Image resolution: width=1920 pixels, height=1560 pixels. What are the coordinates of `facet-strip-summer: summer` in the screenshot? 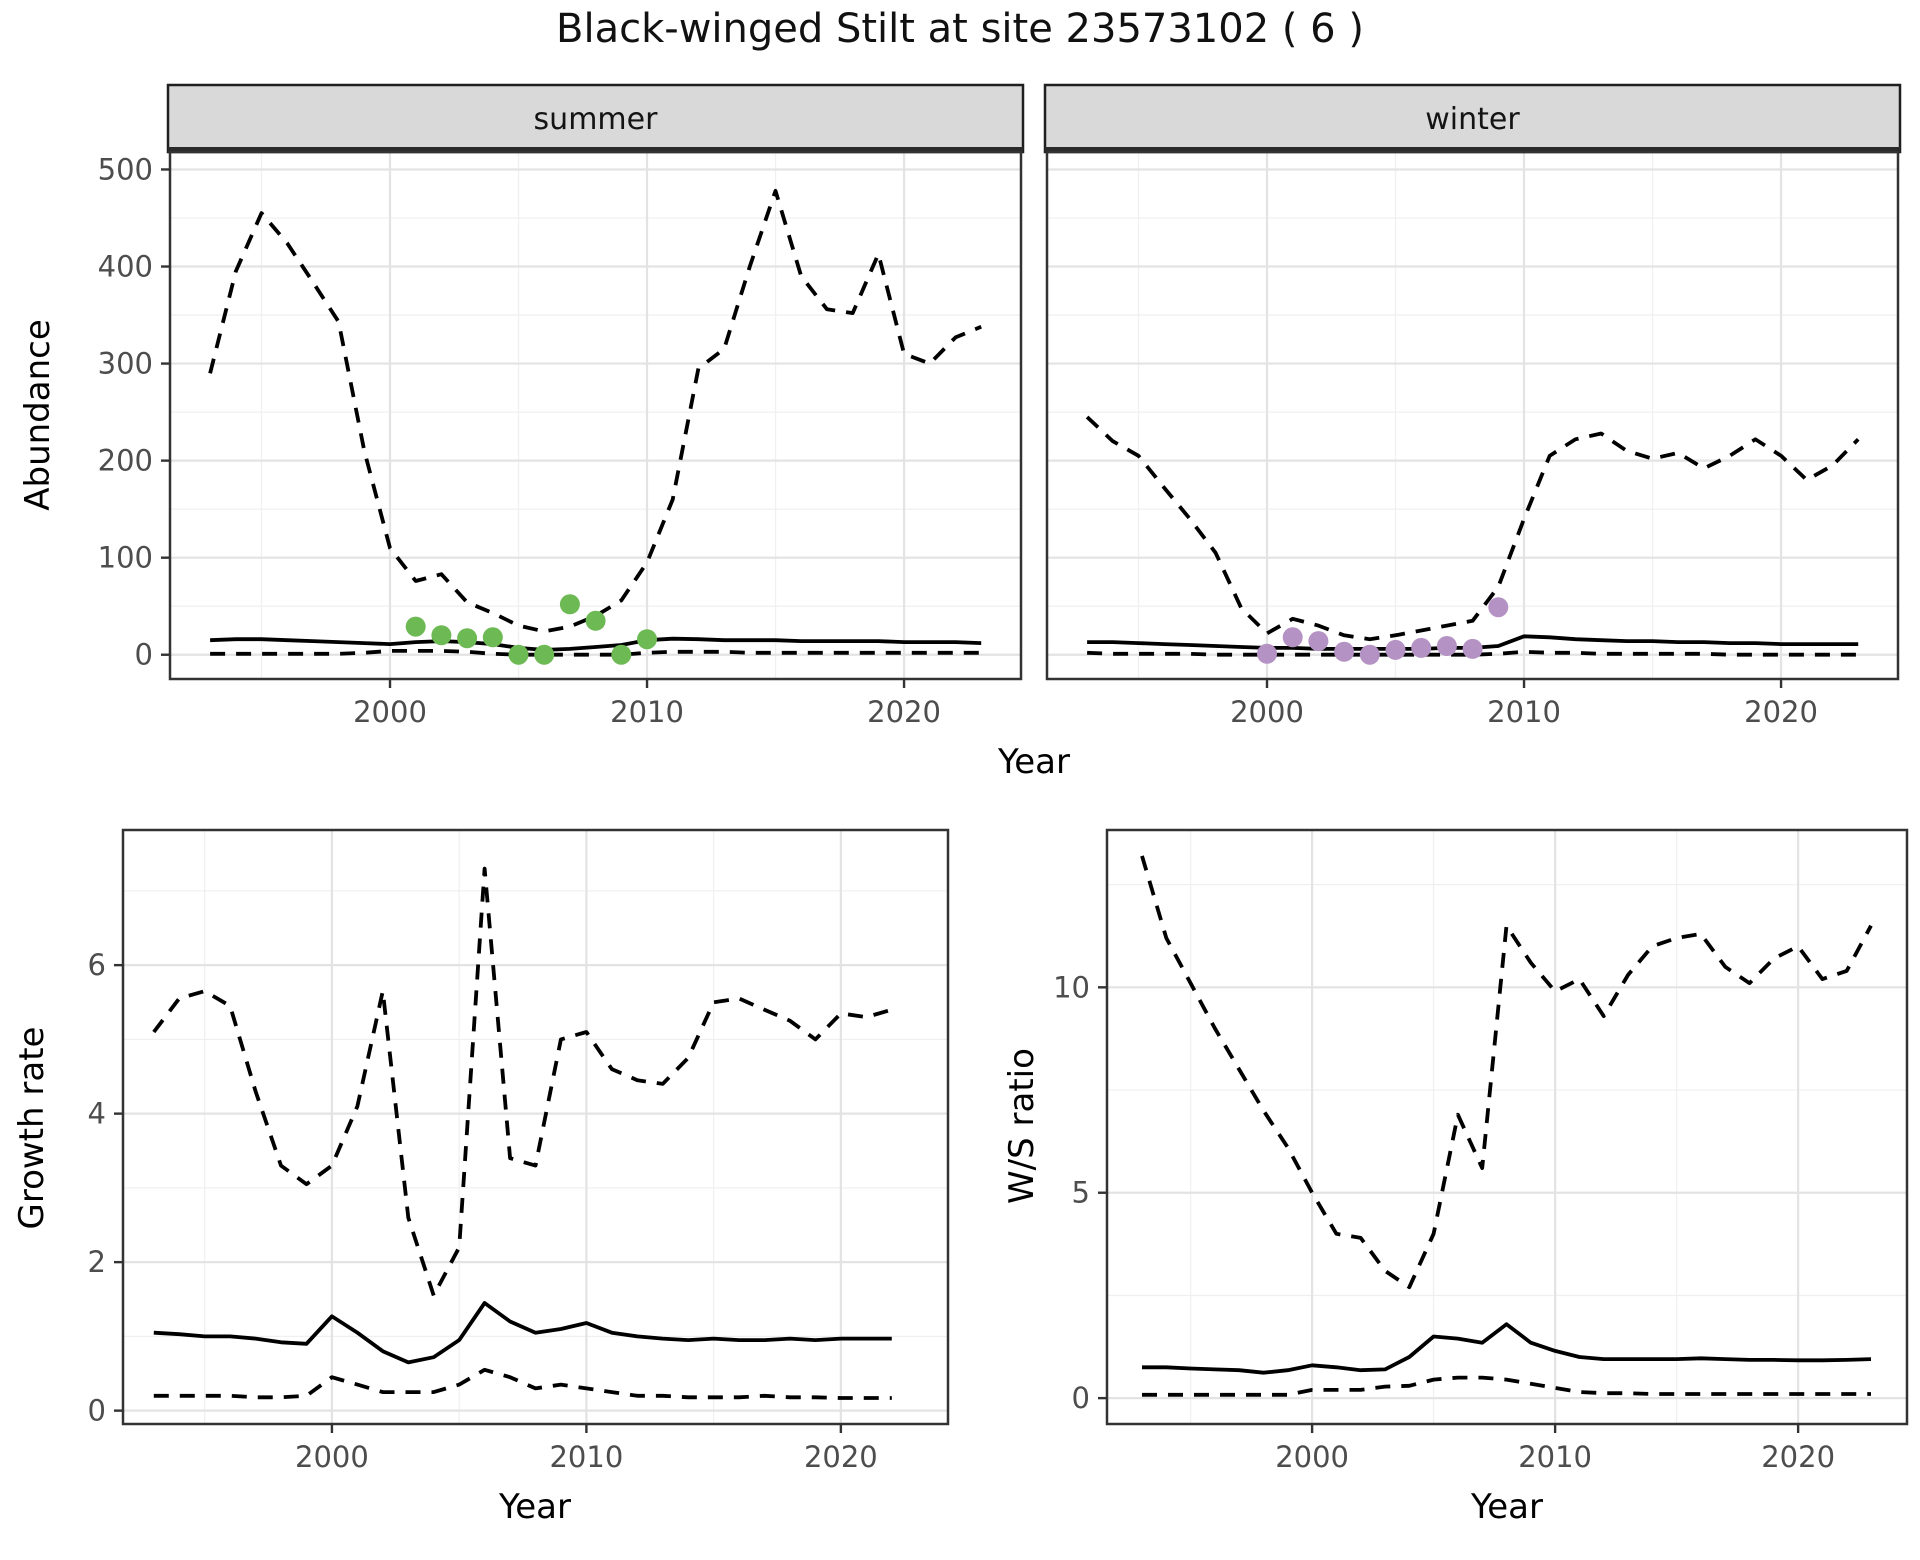 It's located at (595, 119).